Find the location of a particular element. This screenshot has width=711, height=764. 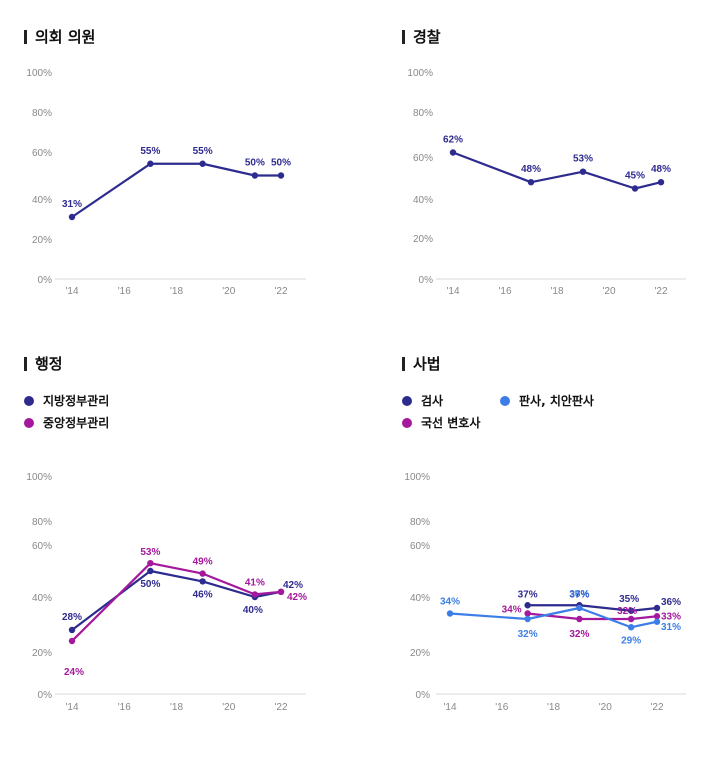

title-text: 의회 의원 is located at coordinates (65, 37).